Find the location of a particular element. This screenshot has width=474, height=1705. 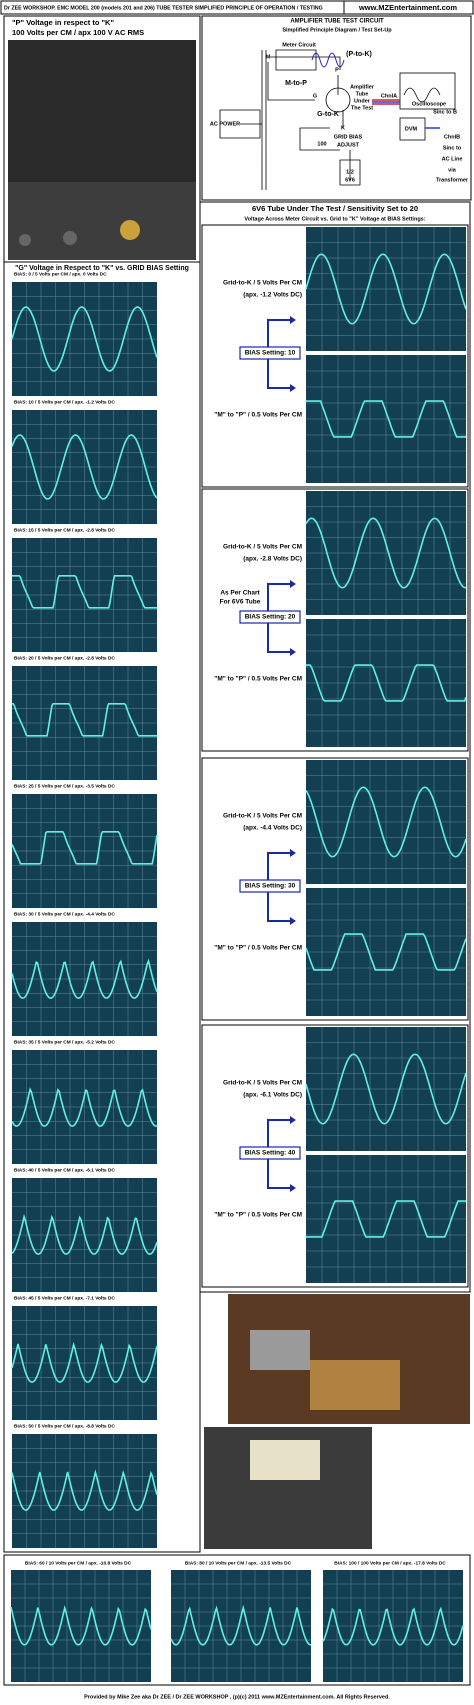

diagram-label: P is located at coordinates (337, 70).